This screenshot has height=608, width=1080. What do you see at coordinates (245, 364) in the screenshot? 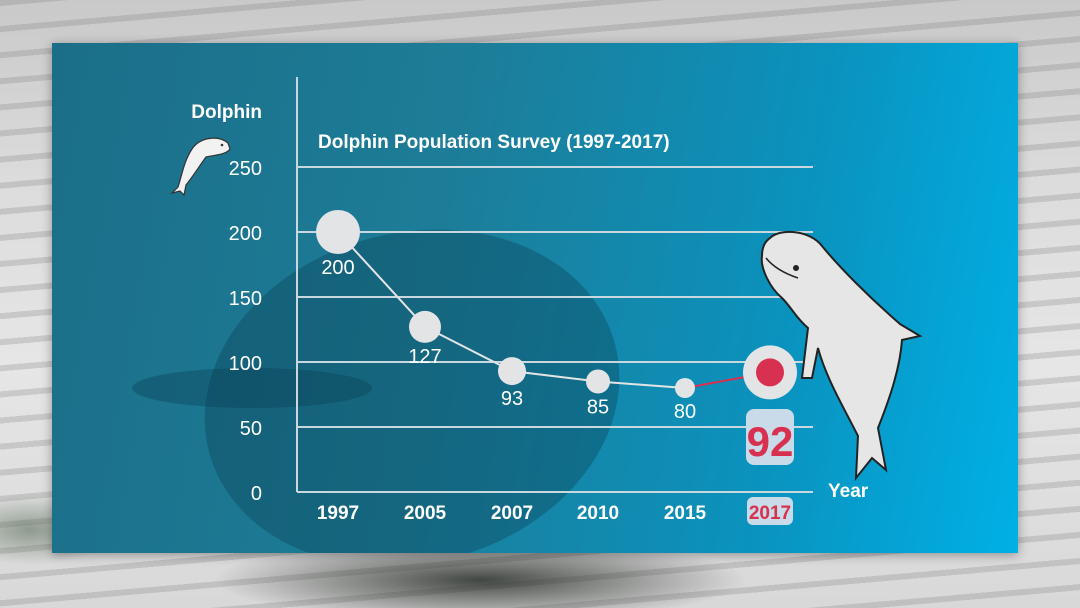
I see `y-tick-label: 100` at bounding box center [245, 364].